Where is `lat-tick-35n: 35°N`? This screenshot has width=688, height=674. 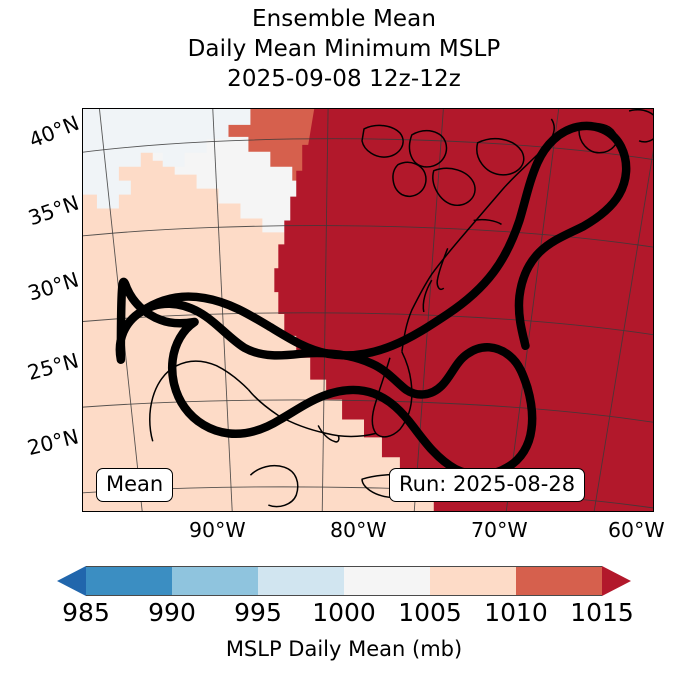
lat-tick-35n: 35°N is located at coordinates (53, 210).